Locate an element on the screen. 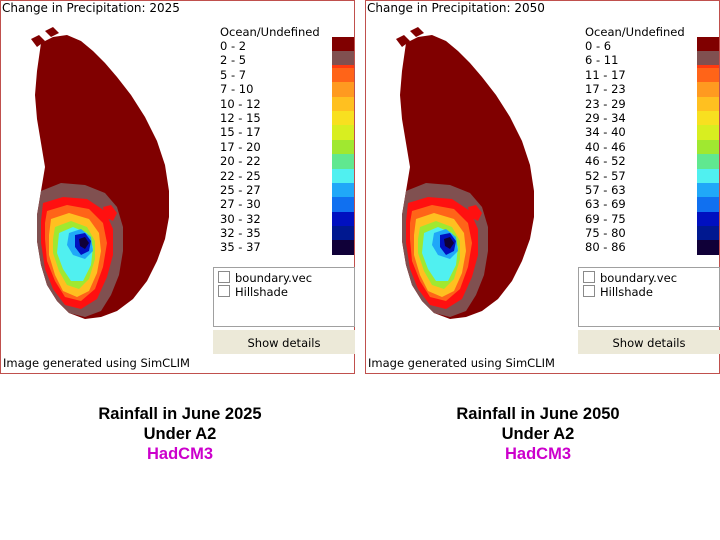 The image size is (720, 540). legend-label: 22 - 25 is located at coordinates (240, 175).